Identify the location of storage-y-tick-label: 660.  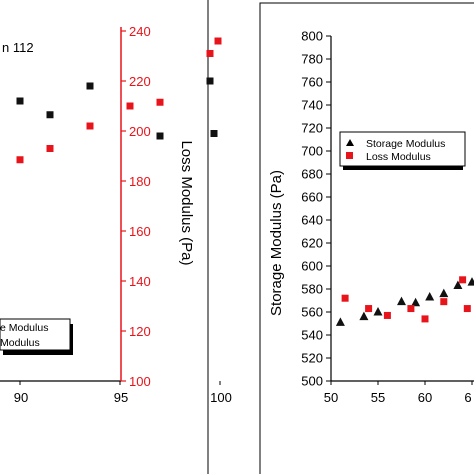
(312, 197).